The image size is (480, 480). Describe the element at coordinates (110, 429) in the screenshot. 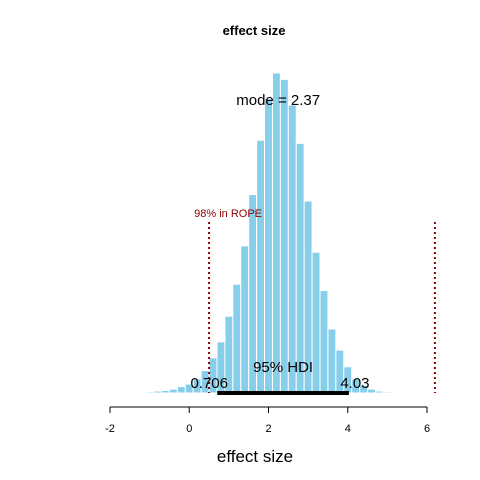

I see `x-tick-label: -2` at that location.